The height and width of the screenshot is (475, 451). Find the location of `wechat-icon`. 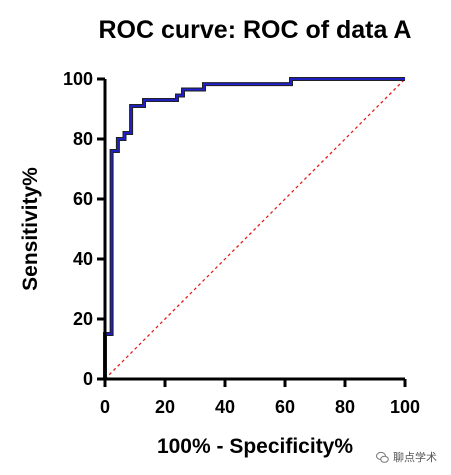

wechat-icon is located at coordinates (382, 457).